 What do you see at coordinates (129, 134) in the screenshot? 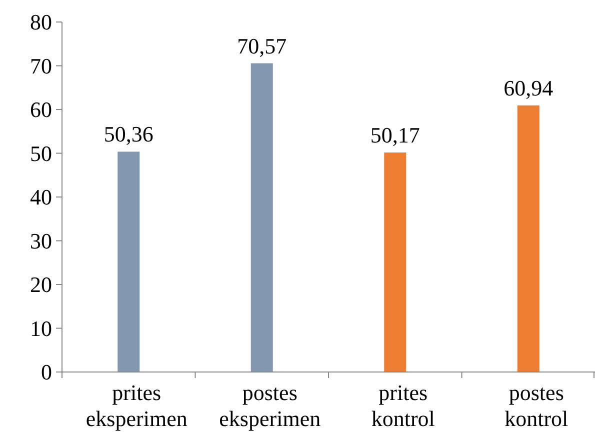
I see `data-label: 50,36` at bounding box center [129, 134].